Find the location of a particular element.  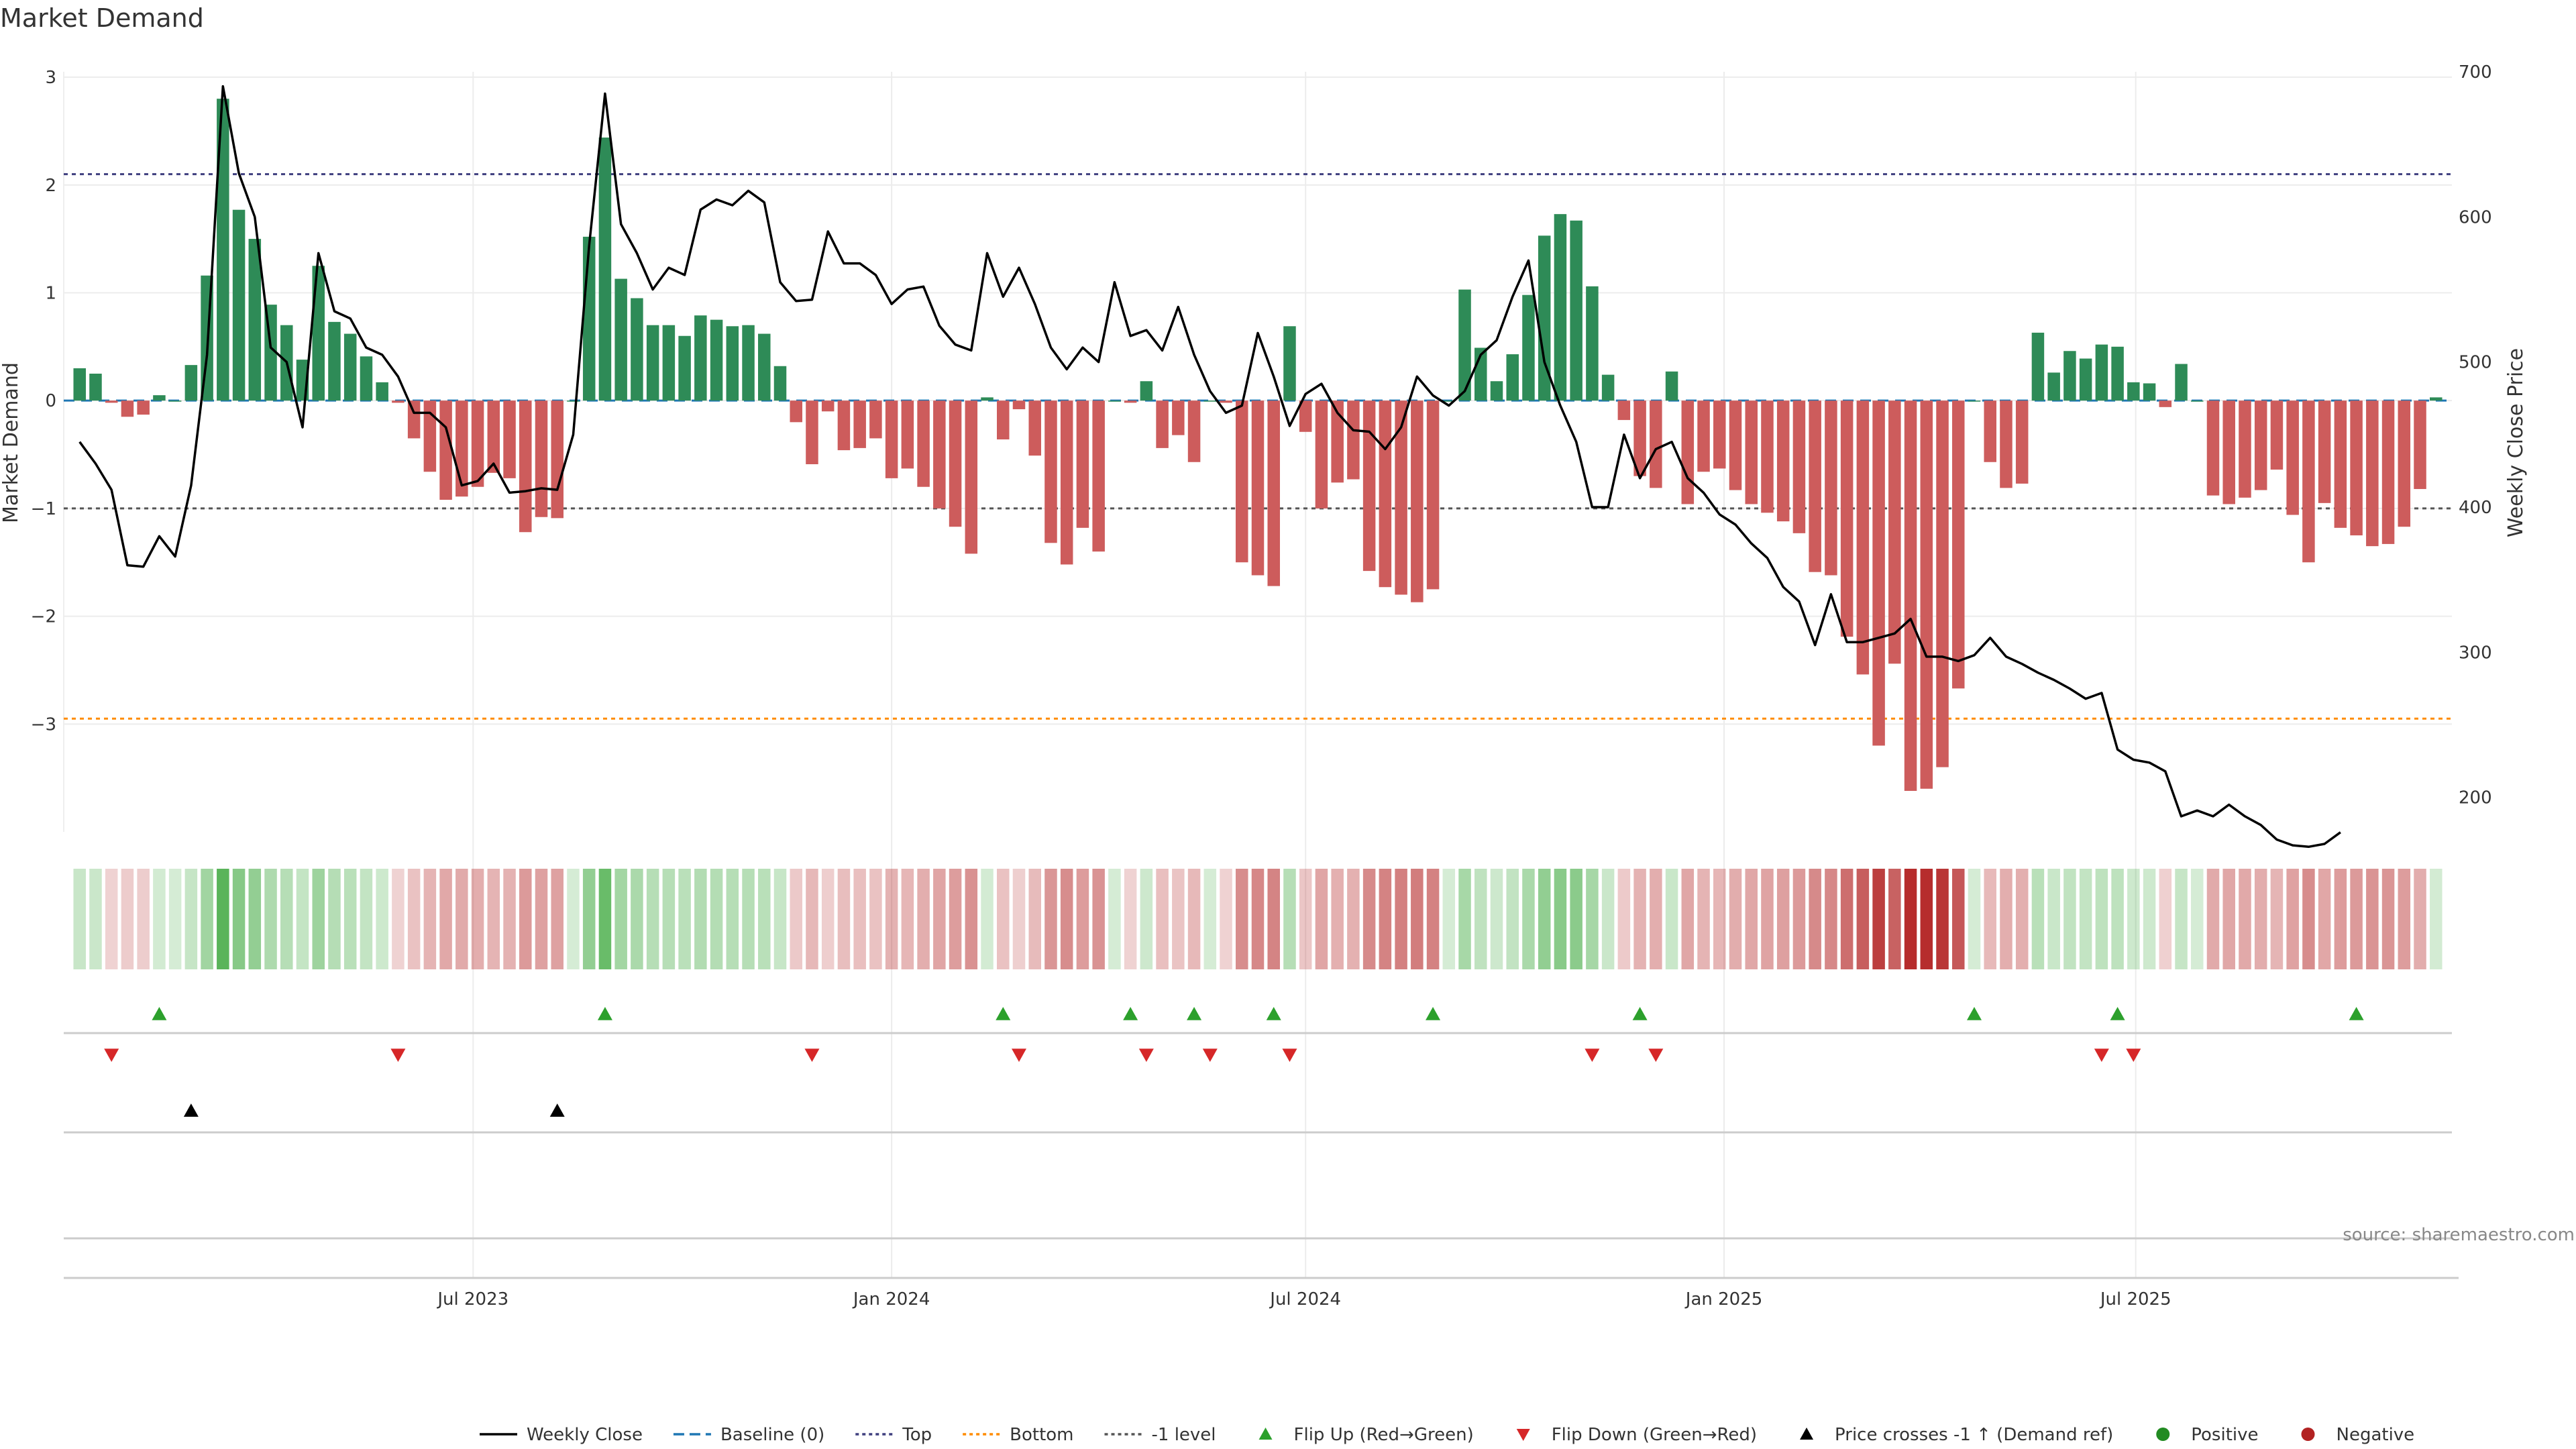

legend-label: Flip Up (Red→Green) is located at coordinates (1384, 1435).